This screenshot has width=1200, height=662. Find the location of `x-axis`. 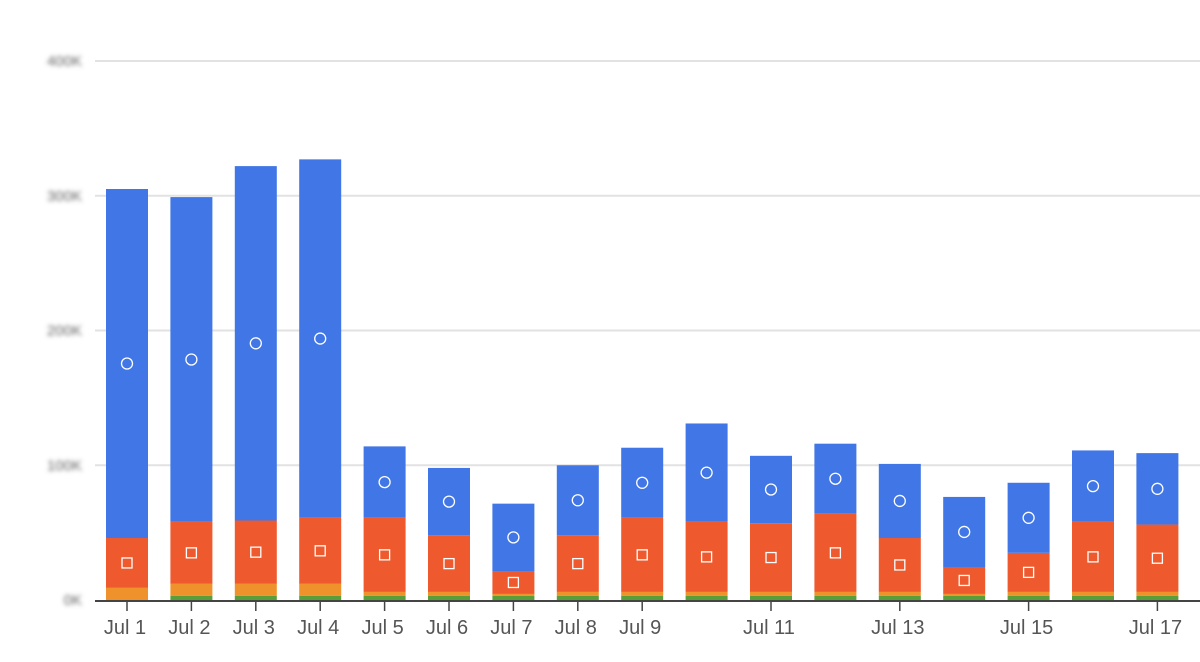

x-axis is located at coordinates (647, 605).